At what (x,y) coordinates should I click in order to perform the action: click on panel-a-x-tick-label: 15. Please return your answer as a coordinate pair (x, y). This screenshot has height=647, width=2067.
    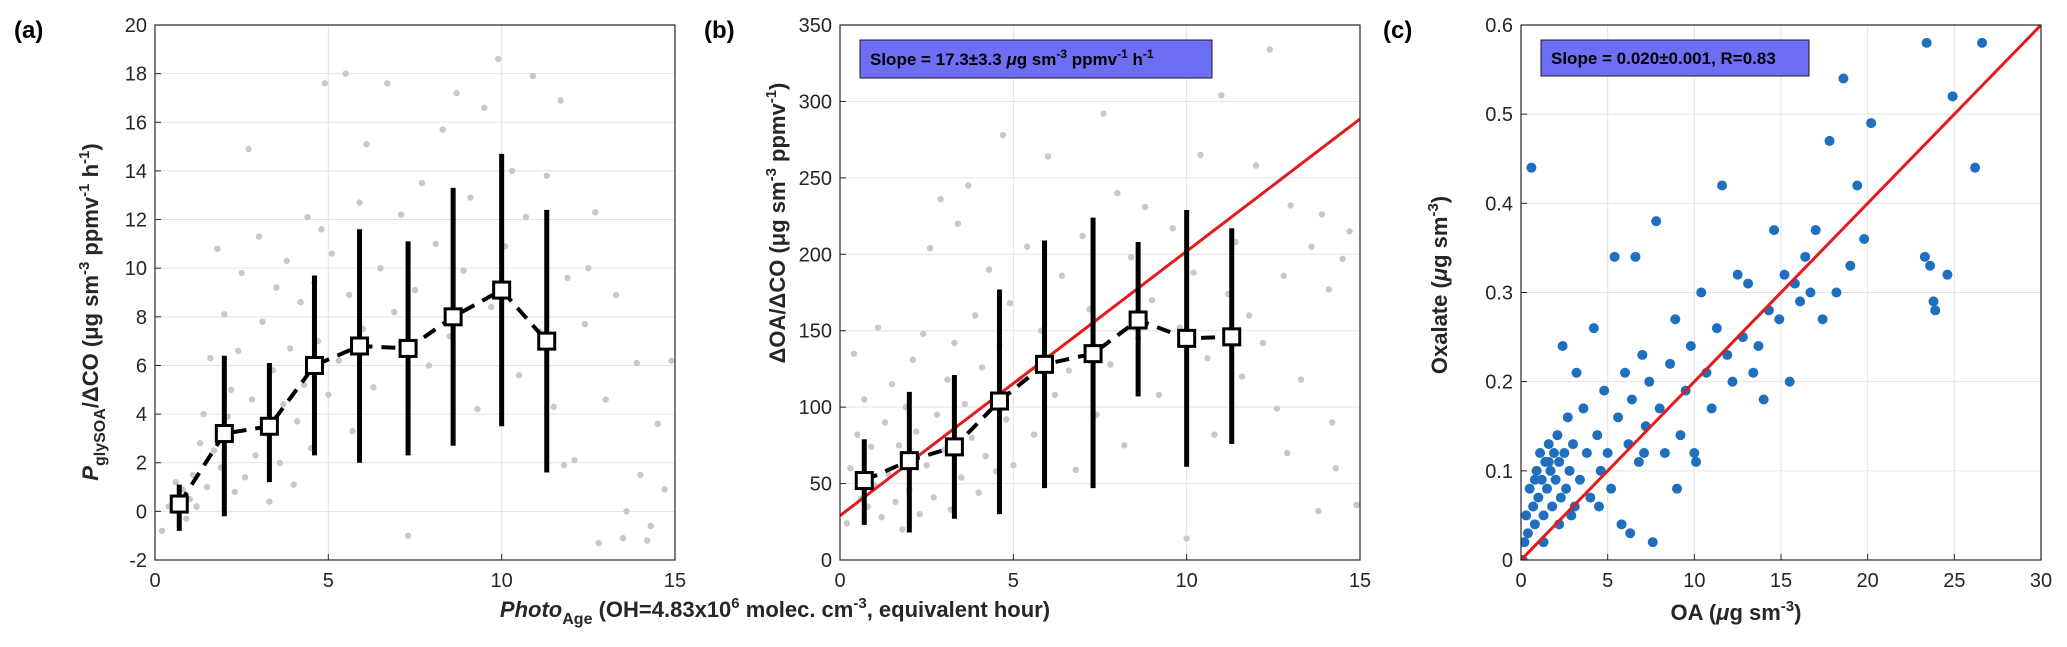
    Looking at the image, I should click on (675, 581).